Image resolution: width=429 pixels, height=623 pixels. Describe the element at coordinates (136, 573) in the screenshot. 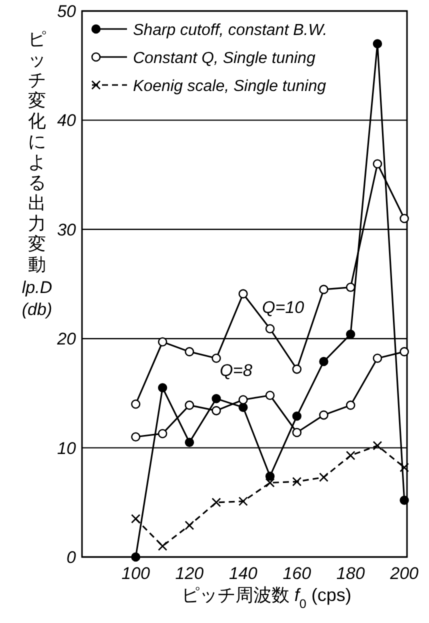

I see `x-tick-label: 100` at that location.